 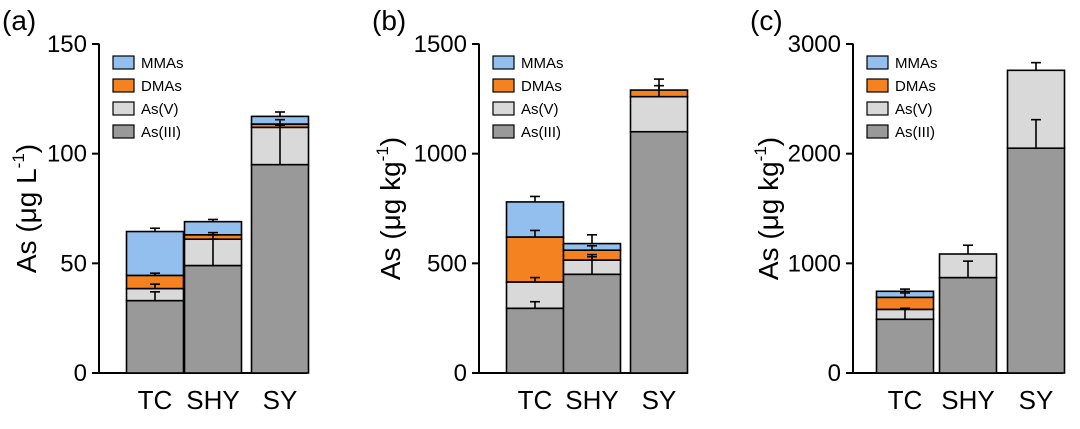 I want to click on y-tick-label: 50, so click(x=73, y=263).